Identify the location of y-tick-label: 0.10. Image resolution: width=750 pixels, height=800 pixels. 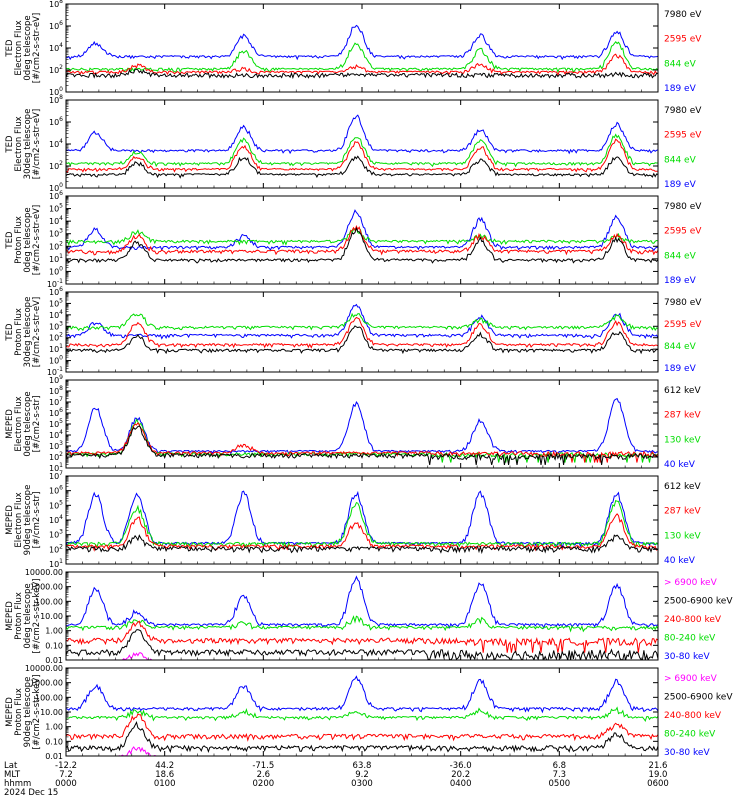
(54, 741).